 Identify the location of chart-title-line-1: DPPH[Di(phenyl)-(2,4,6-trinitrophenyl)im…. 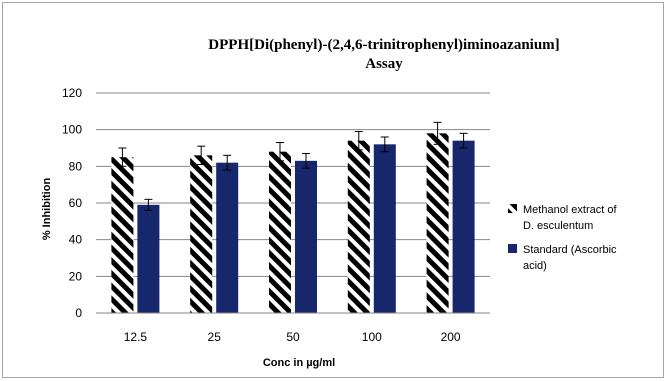
(383, 45).